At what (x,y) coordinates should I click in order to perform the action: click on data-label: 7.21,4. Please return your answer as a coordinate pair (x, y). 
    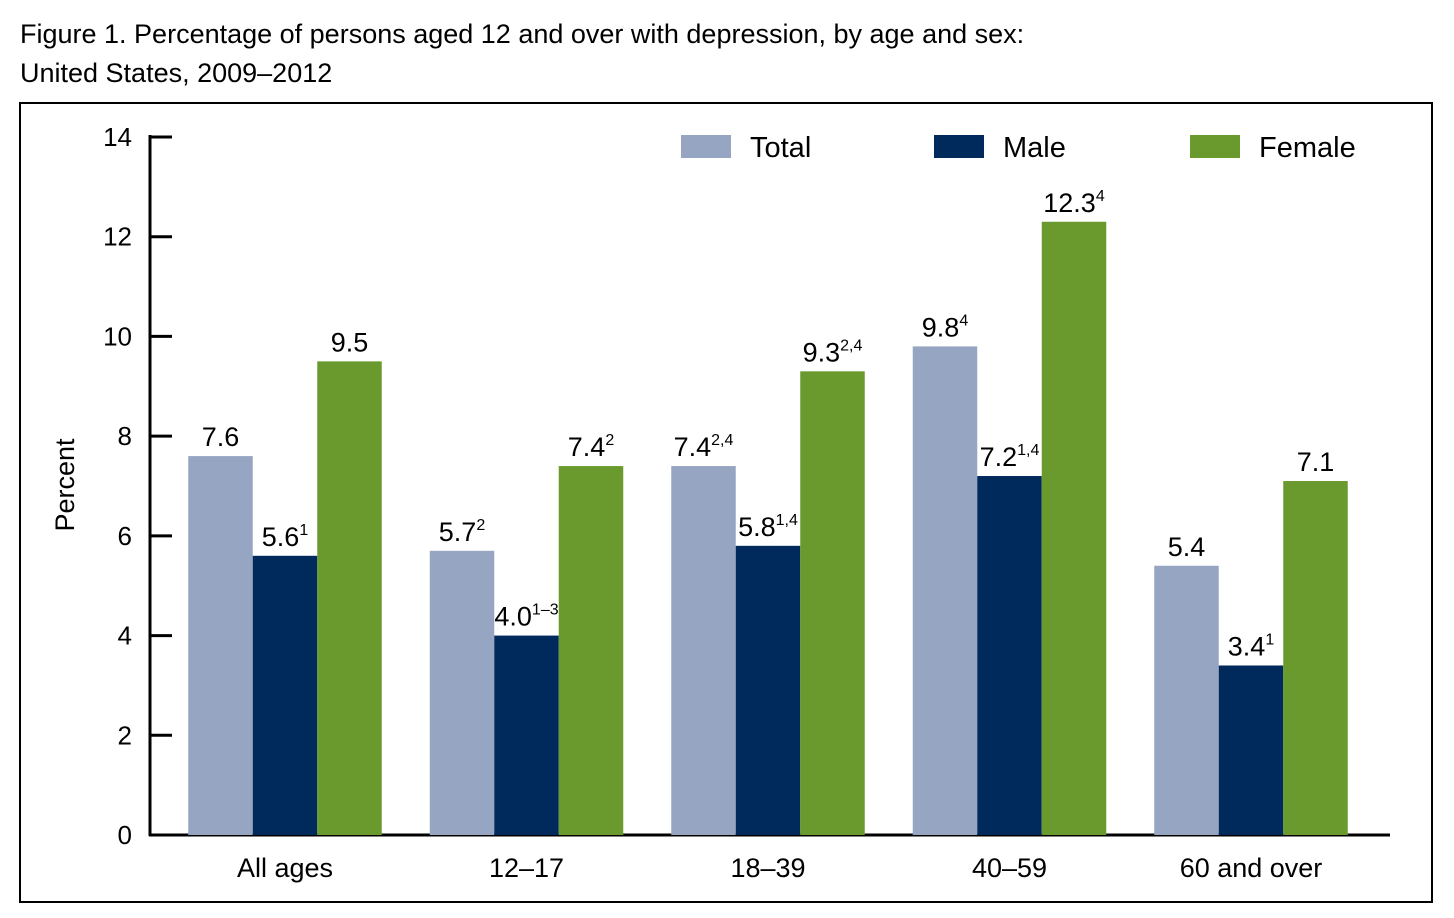
    Looking at the image, I should click on (1010, 457).